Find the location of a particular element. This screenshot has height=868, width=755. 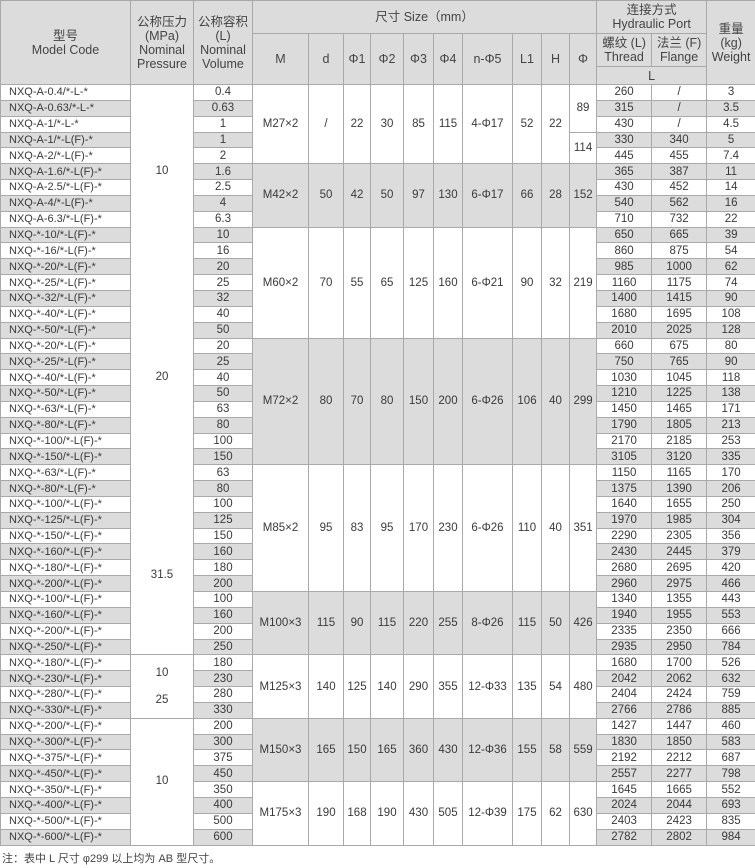

weight: 62 is located at coordinates (730, 267).